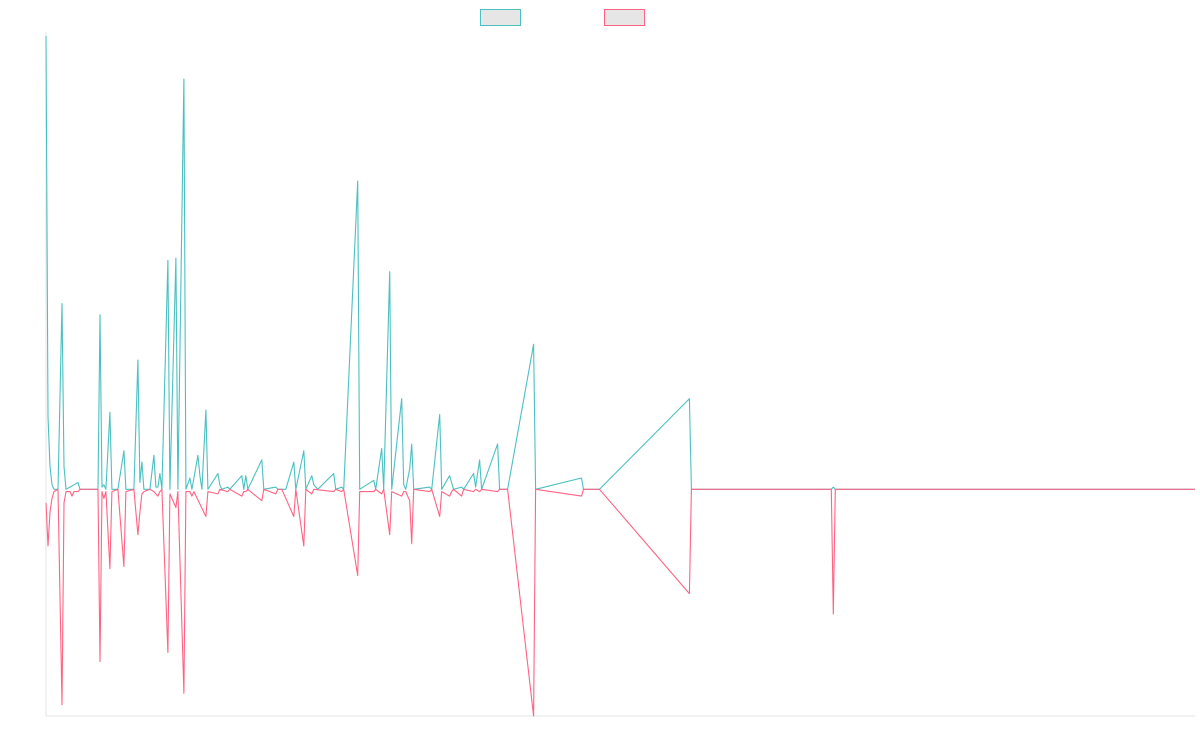  What do you see at coordinates (562, 17) in the screenshot?
I see `legend` at bounding box center [562, 17].